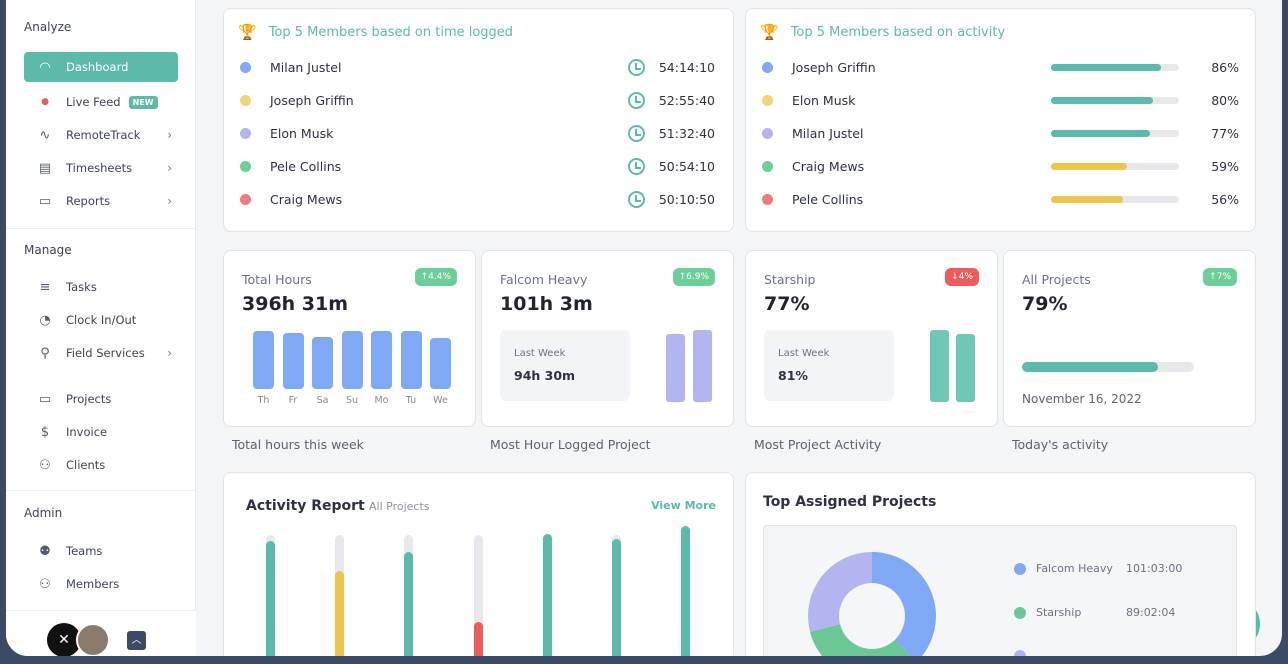 This screenshot has width=1288, height=664. Describe the element at coordinates (101, 320) in the screenshot. I see `sidebar-item-clock-in-out: ◔ Clock In/Out` at that location.